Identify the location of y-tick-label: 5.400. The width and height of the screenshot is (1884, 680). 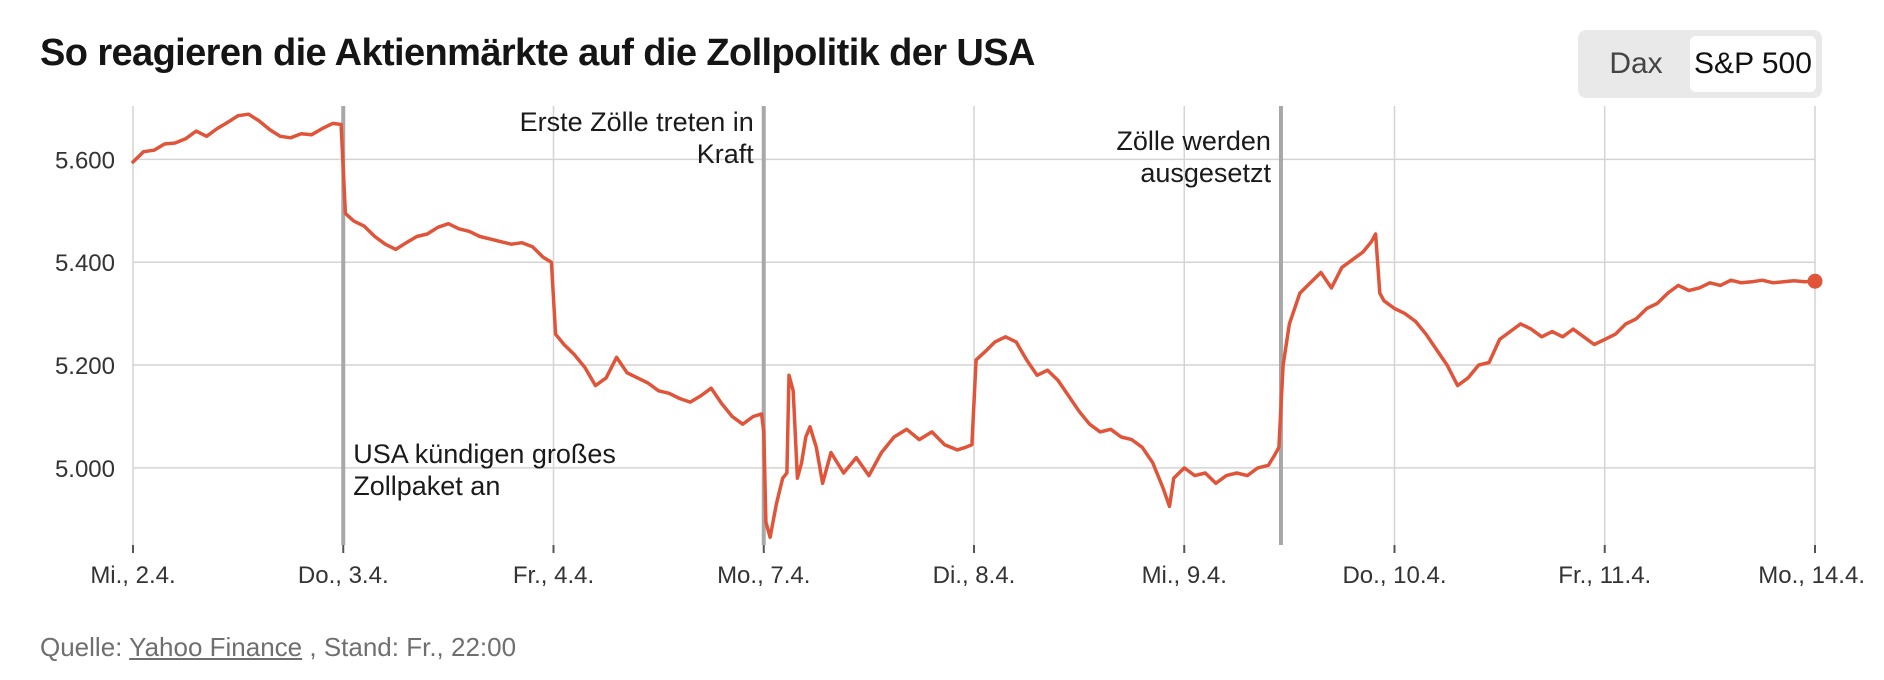
(85, 263).